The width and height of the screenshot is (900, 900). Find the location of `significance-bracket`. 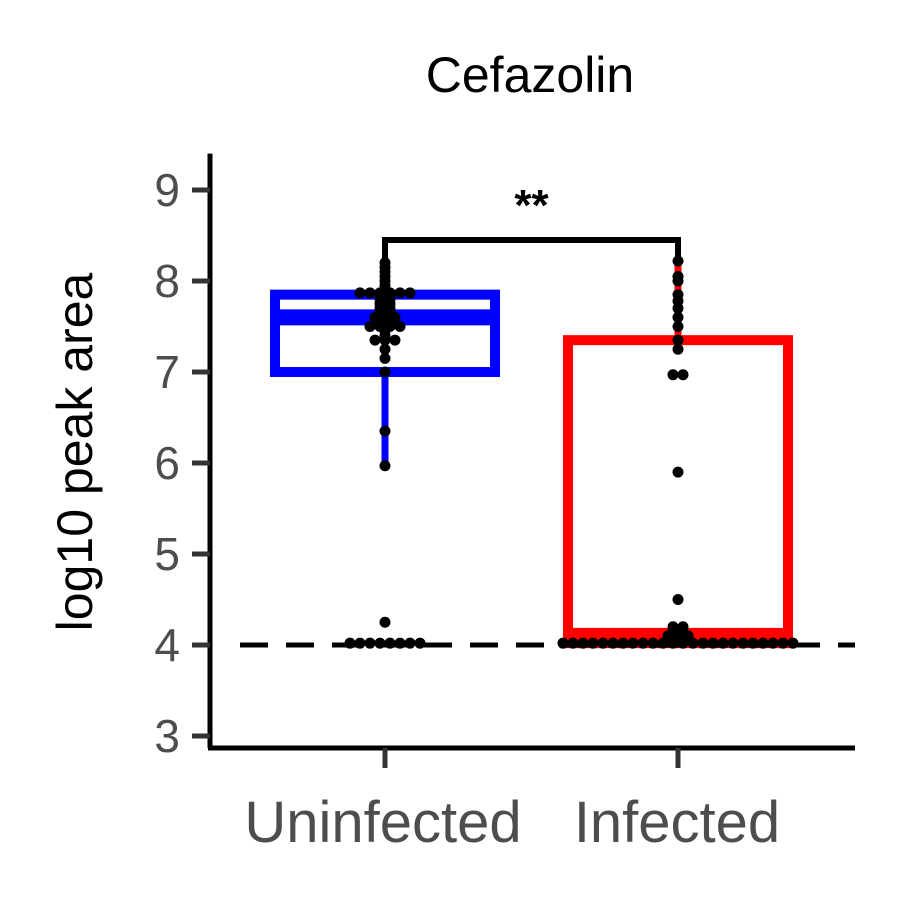

significance-bracket is located at coordinates (531, 249).